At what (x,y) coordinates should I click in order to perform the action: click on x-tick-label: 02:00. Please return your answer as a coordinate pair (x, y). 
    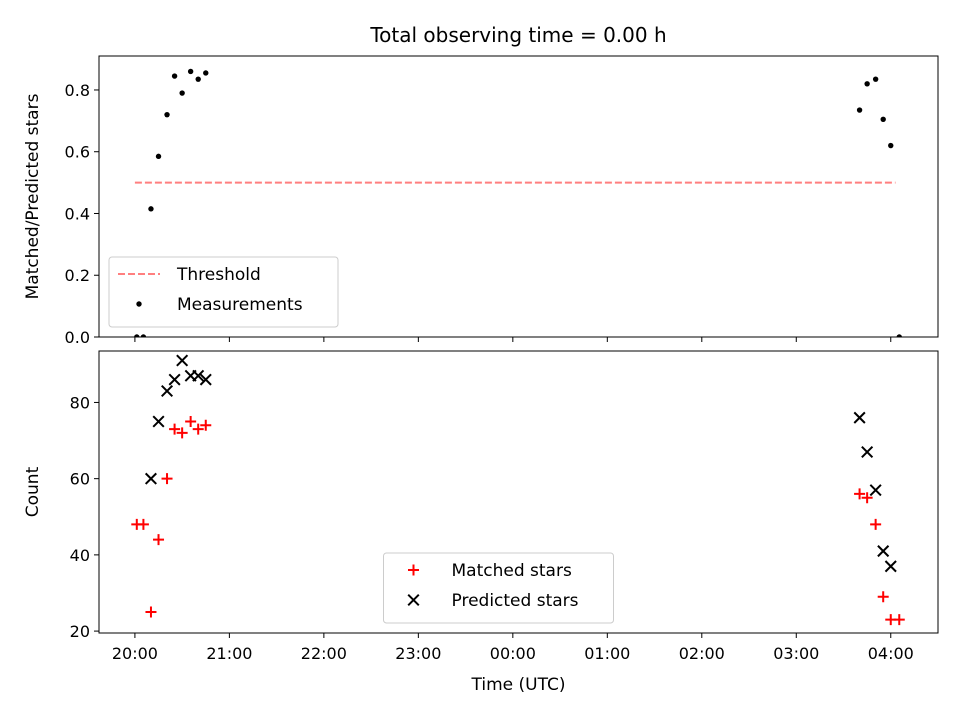
    Looking at the image, I should click on (702, 653).